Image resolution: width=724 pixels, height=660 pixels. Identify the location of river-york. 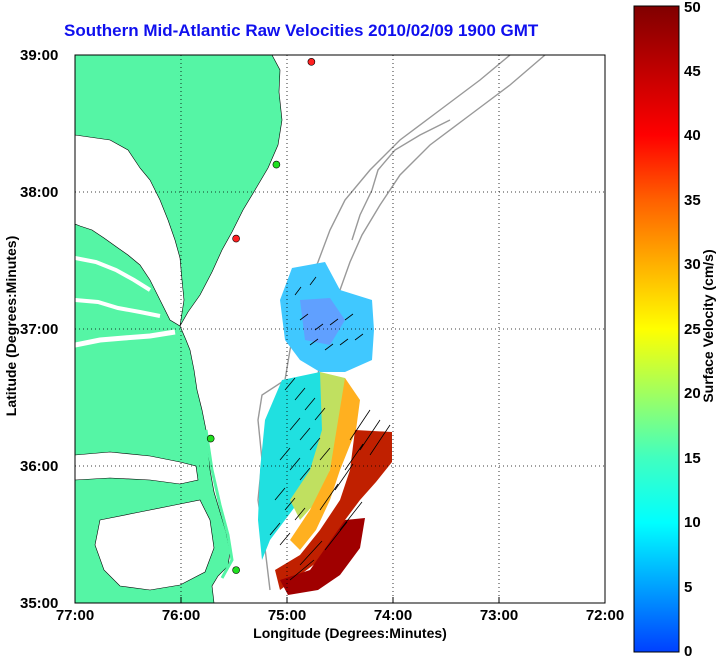
(118, 308).